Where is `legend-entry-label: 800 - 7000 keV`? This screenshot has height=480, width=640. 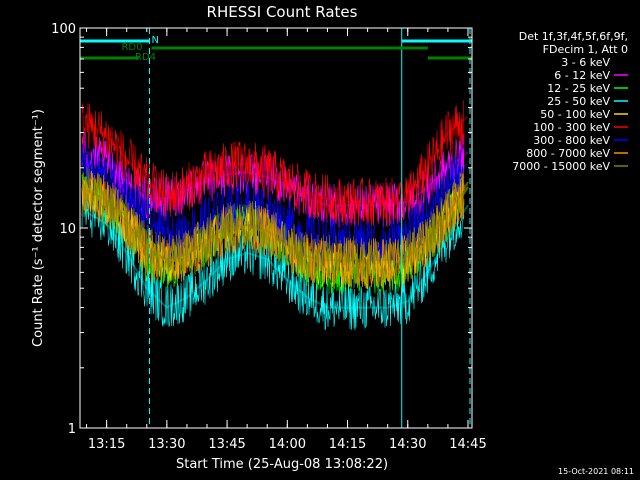 legend-entry-label: 800 - 7000 keV is located at coordinates (568, 153).